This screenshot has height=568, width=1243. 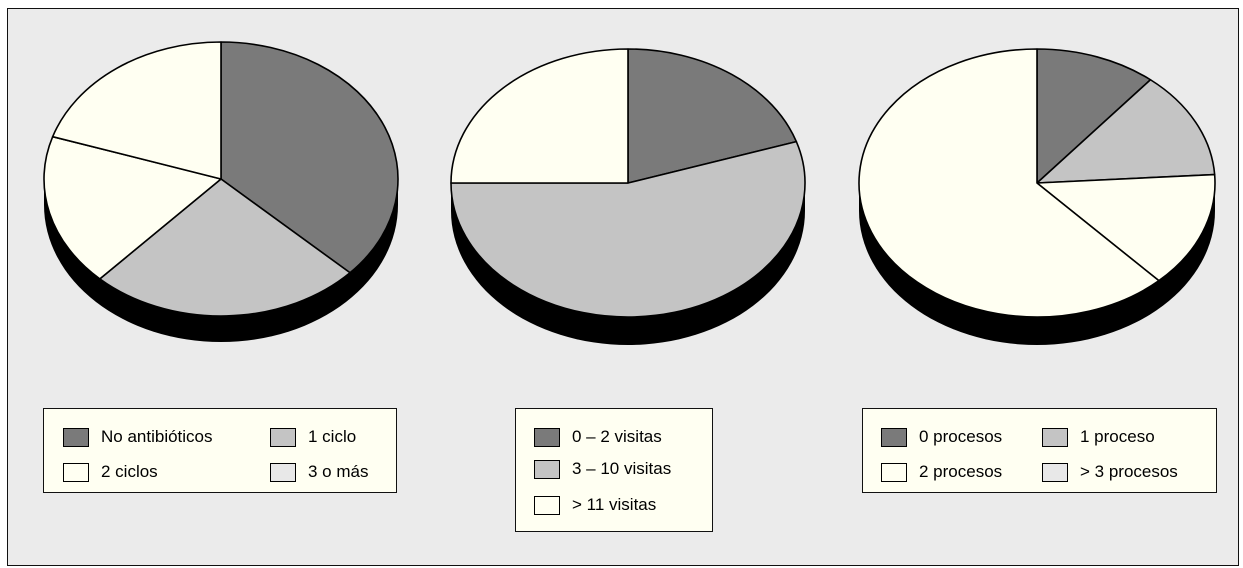 What do you see at coordinates (614, 504) in the screenshot?
I see `legend-label: > 11 visitas` at bounding box center [614, 504].